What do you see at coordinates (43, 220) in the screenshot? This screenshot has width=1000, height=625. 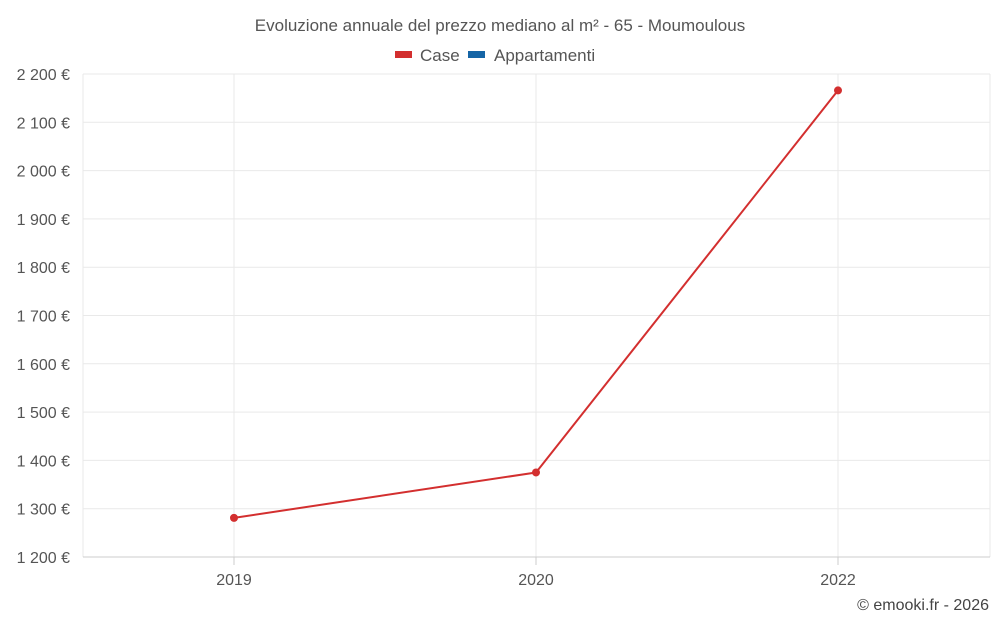 I see `y-tick-label: 1 900 €` at bounding box center [43, 220].